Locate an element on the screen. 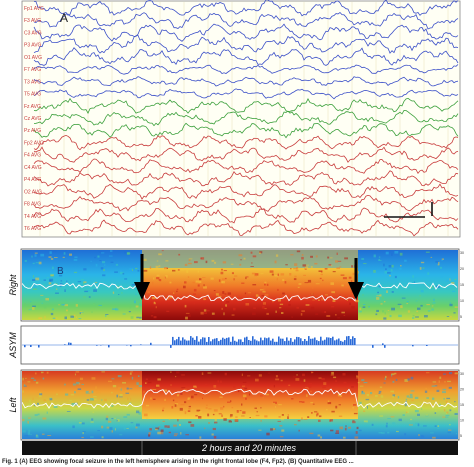  scale-tick-label: 20 is located at coordinates (462, 269).